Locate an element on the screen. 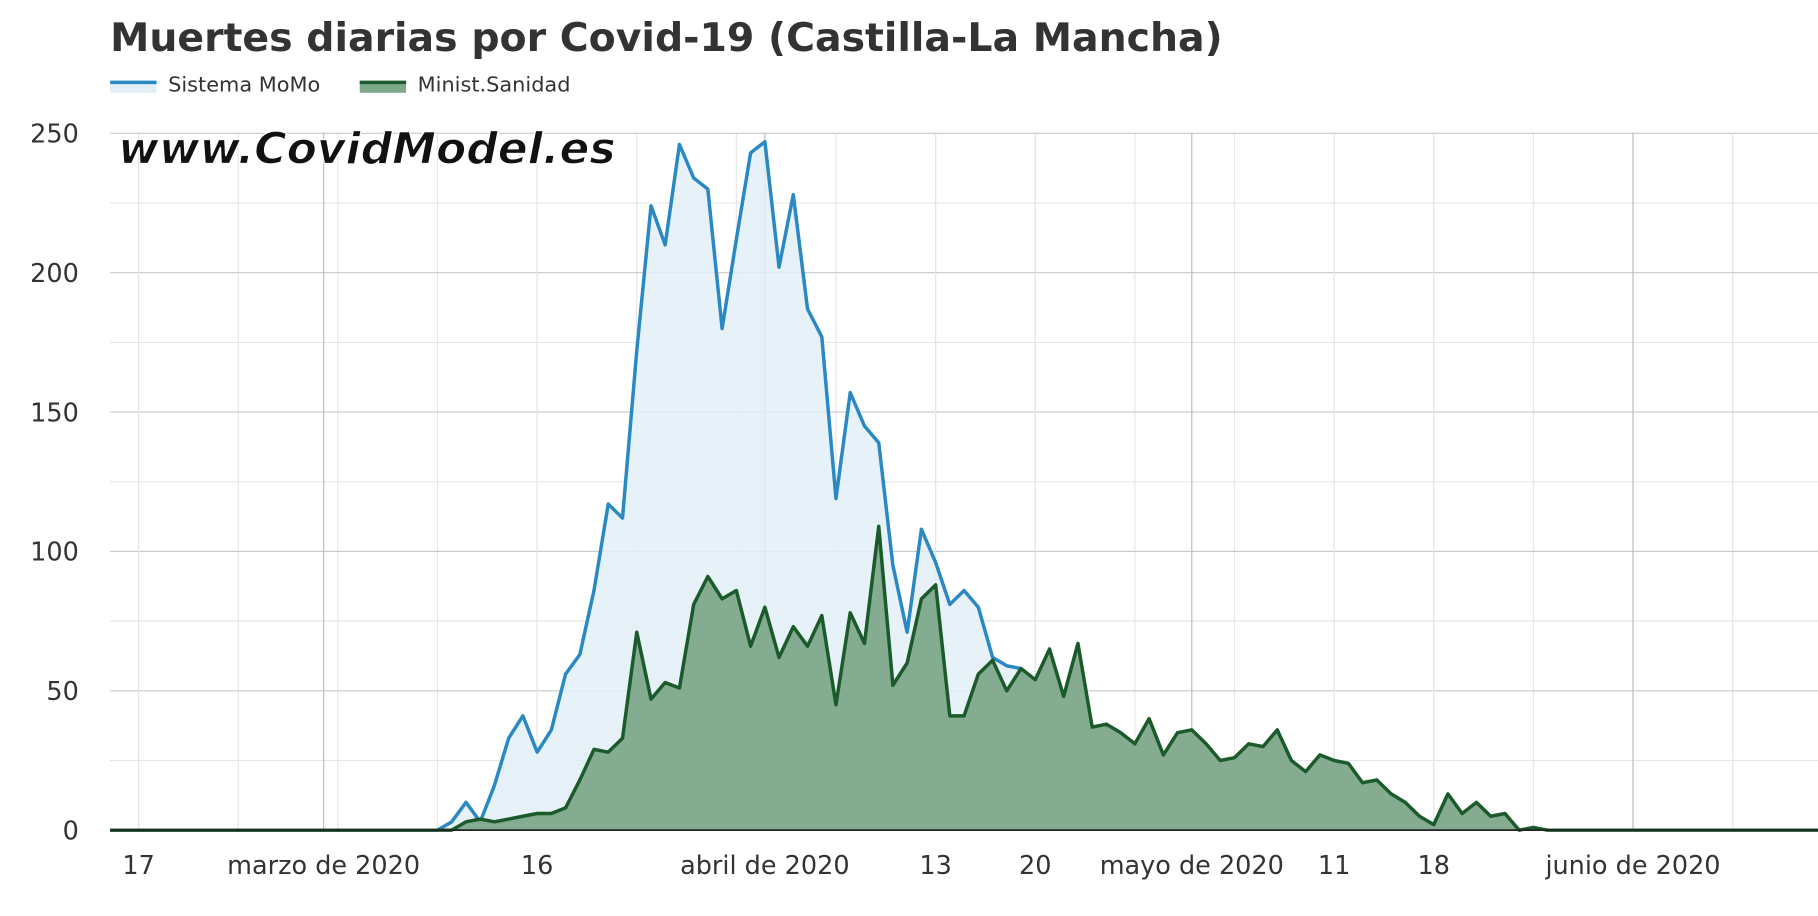 This screenshot has width=1818, height=916. y-tick-label: 150 is located at coordinates (54, 413).